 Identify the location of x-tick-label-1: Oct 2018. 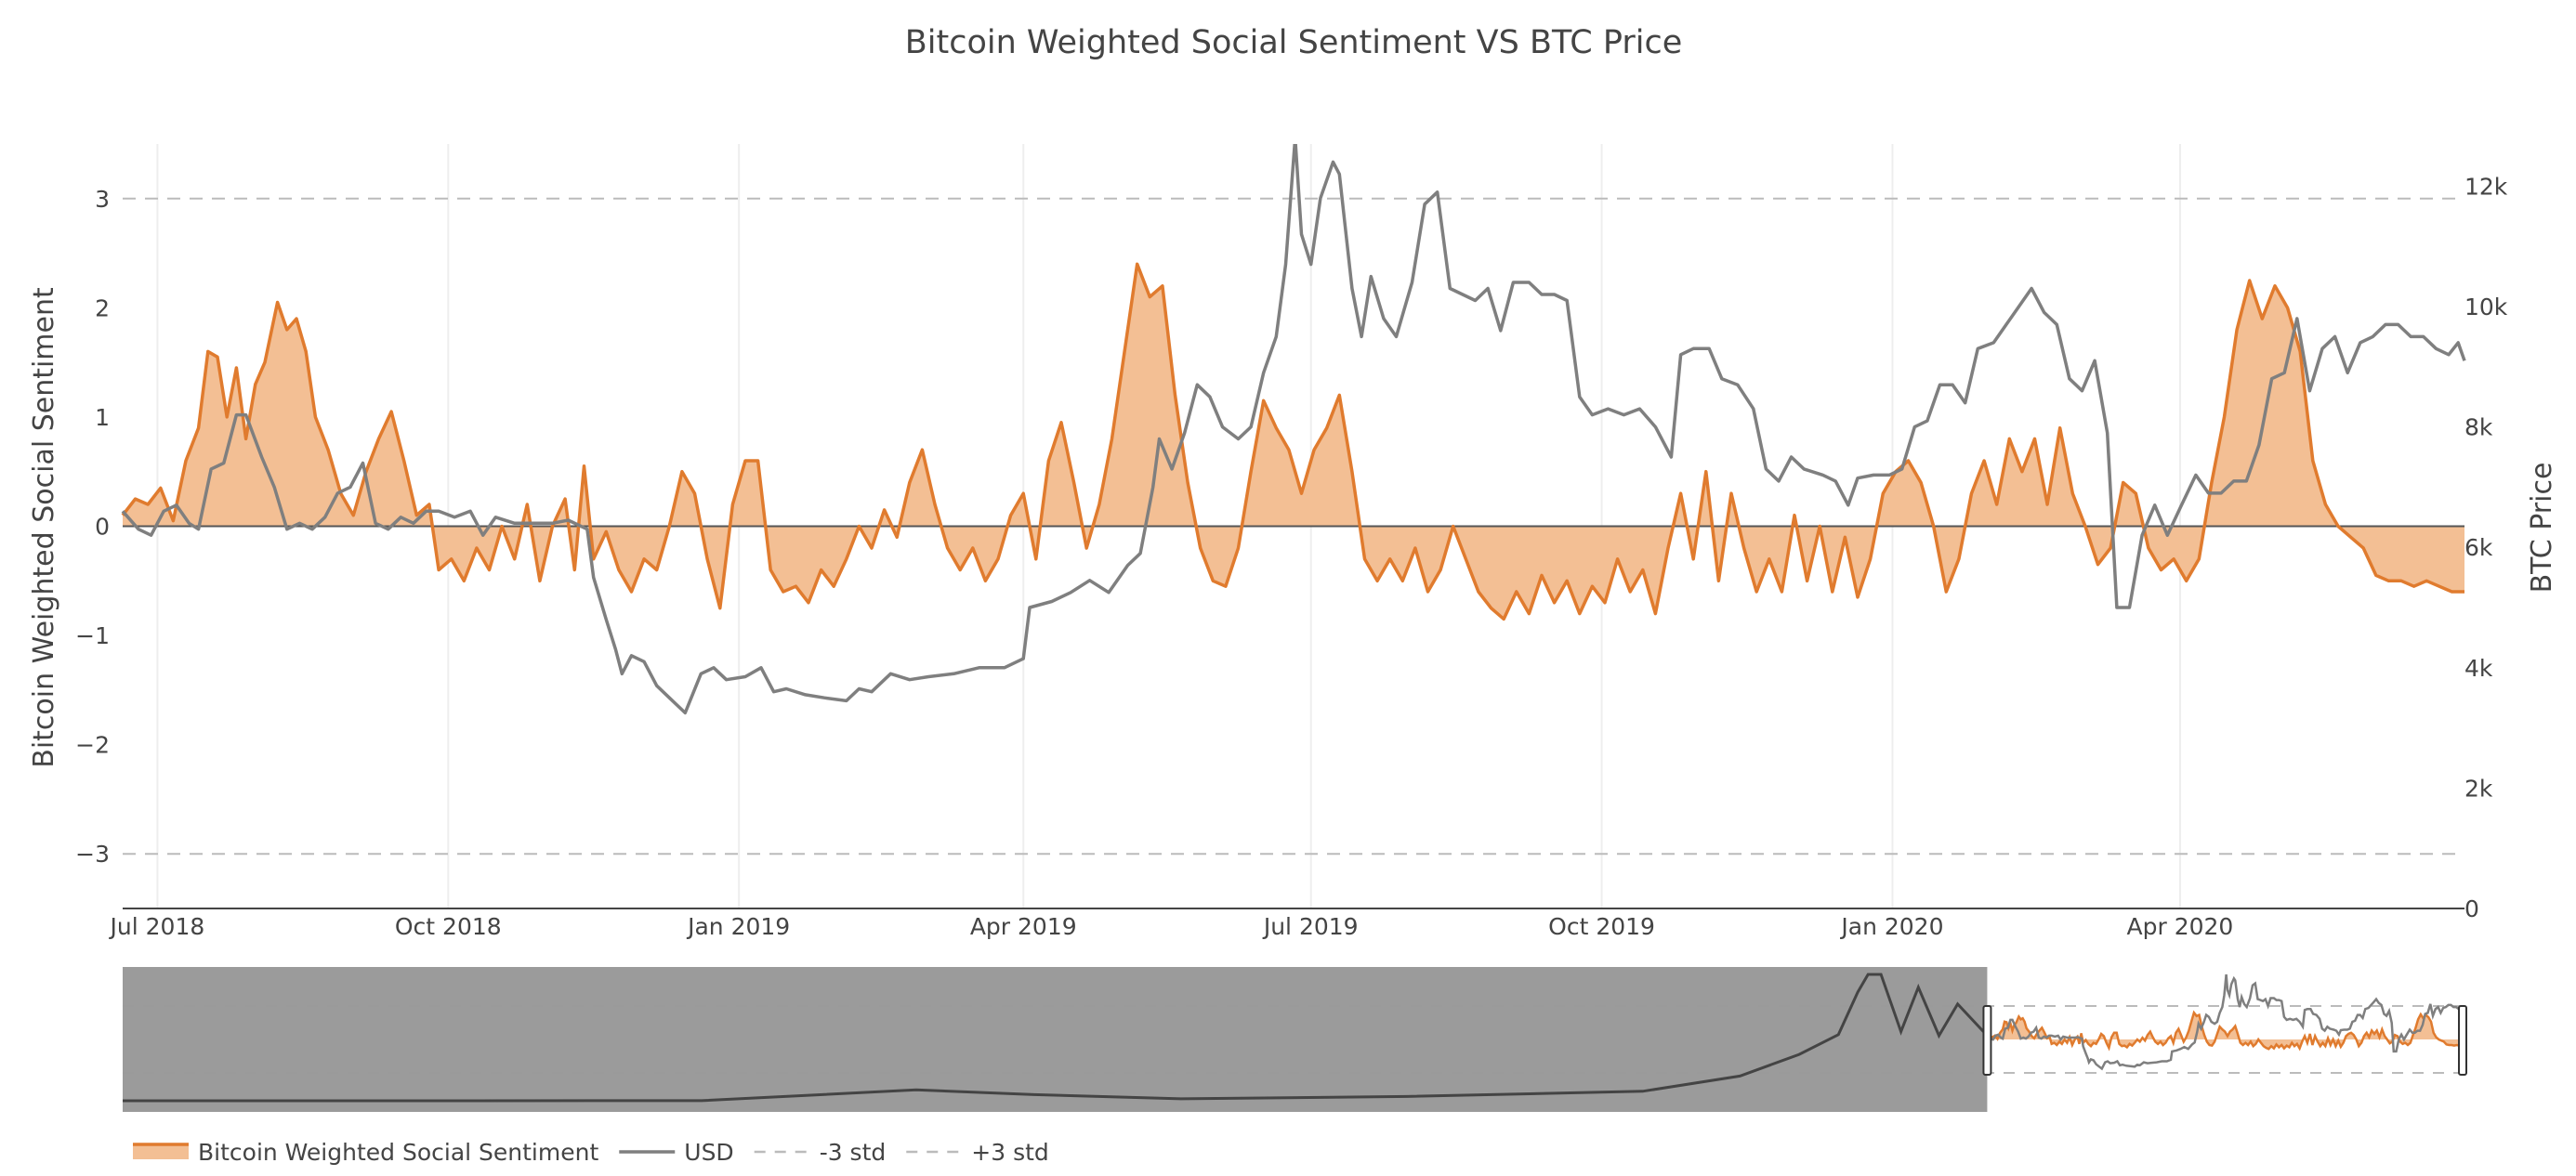
(448, 926).